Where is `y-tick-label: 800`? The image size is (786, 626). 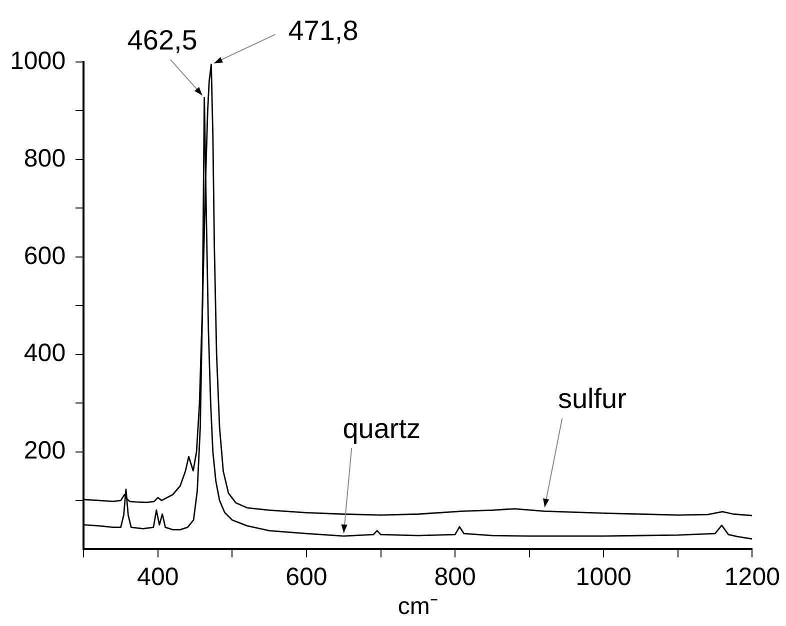
y-tick-label: 800 is located at coordinates (45, 158).